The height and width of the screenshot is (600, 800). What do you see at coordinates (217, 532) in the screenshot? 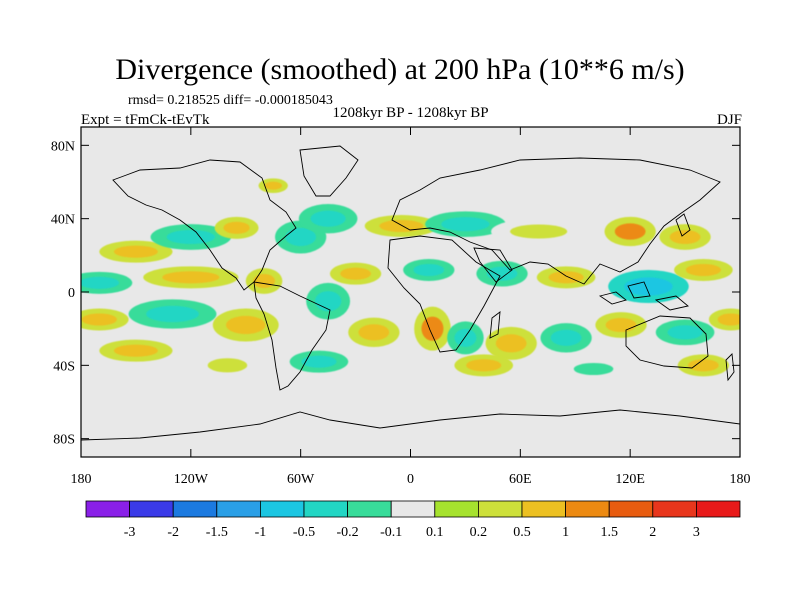
I see `colorbar-label: -1.5` at bounding box center [217, 532].